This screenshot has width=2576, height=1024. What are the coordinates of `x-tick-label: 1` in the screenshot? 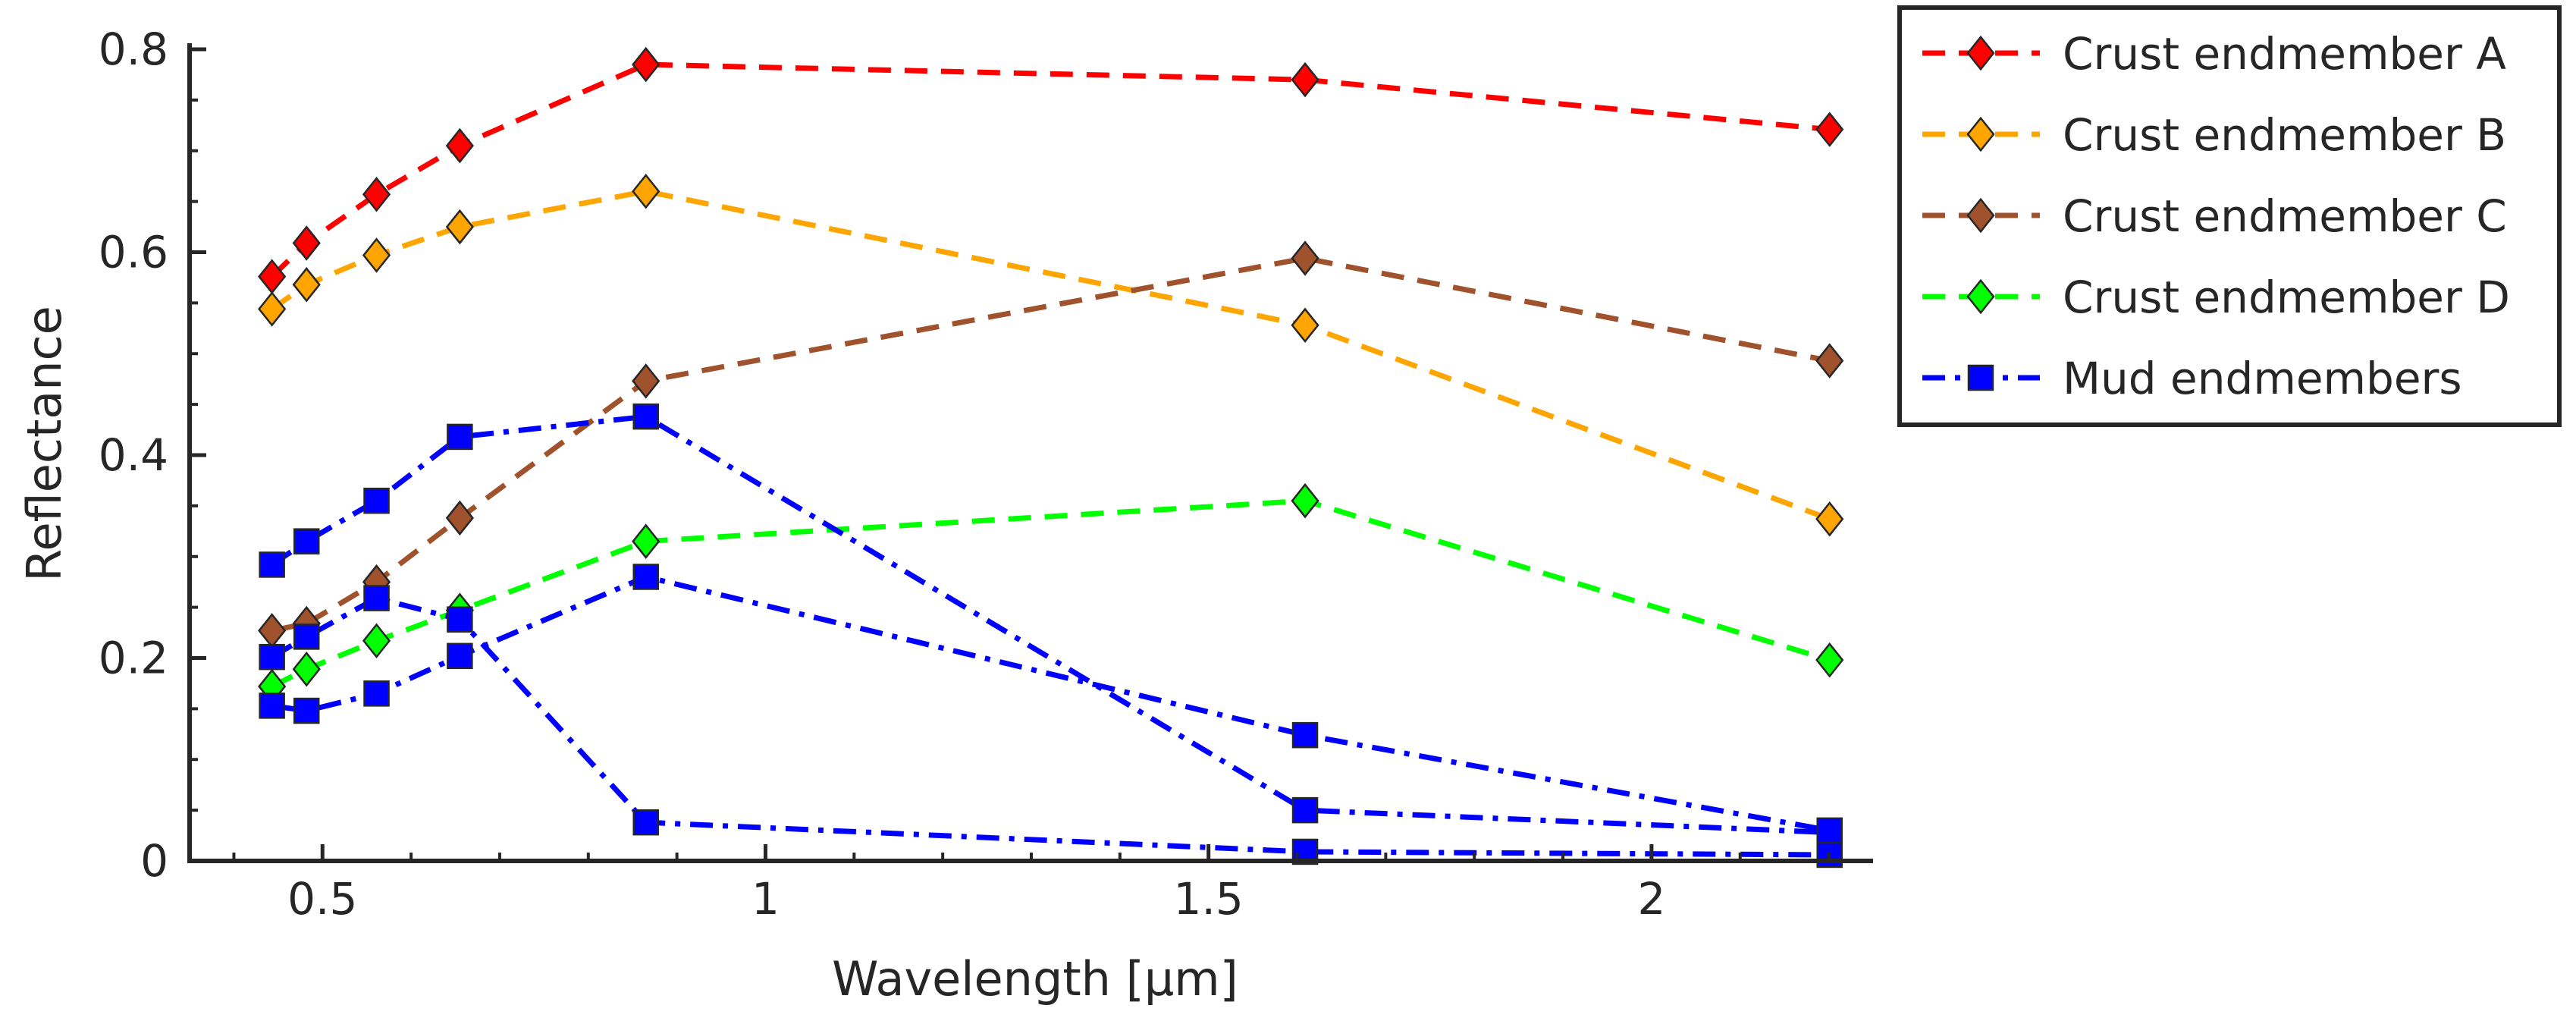 It's located at (765, 899).